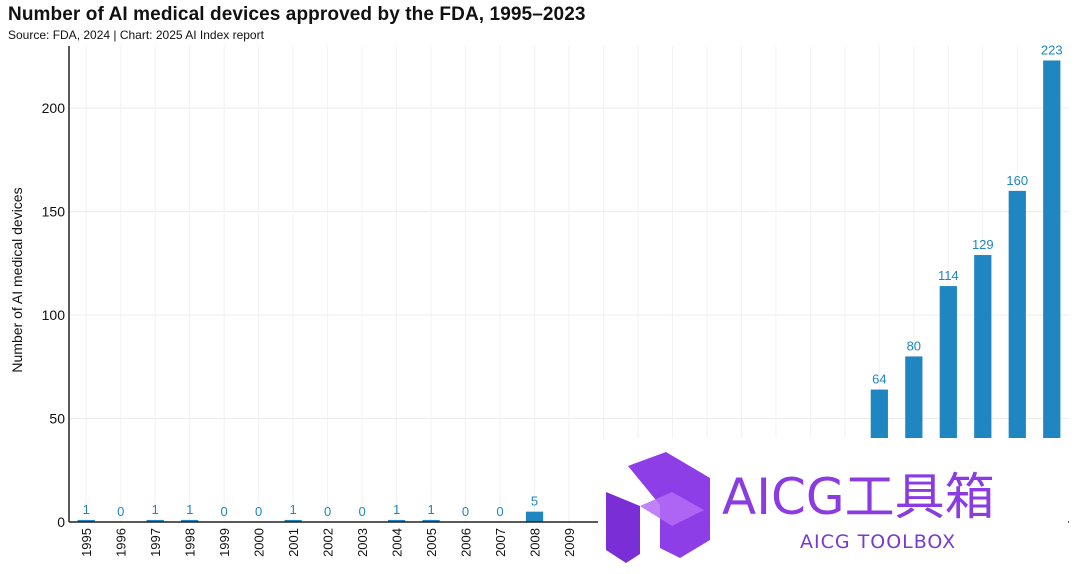 This screenshot has height=574, width=1080. I want to click on x-tick-label-2003: 2003, so click(362, 542).